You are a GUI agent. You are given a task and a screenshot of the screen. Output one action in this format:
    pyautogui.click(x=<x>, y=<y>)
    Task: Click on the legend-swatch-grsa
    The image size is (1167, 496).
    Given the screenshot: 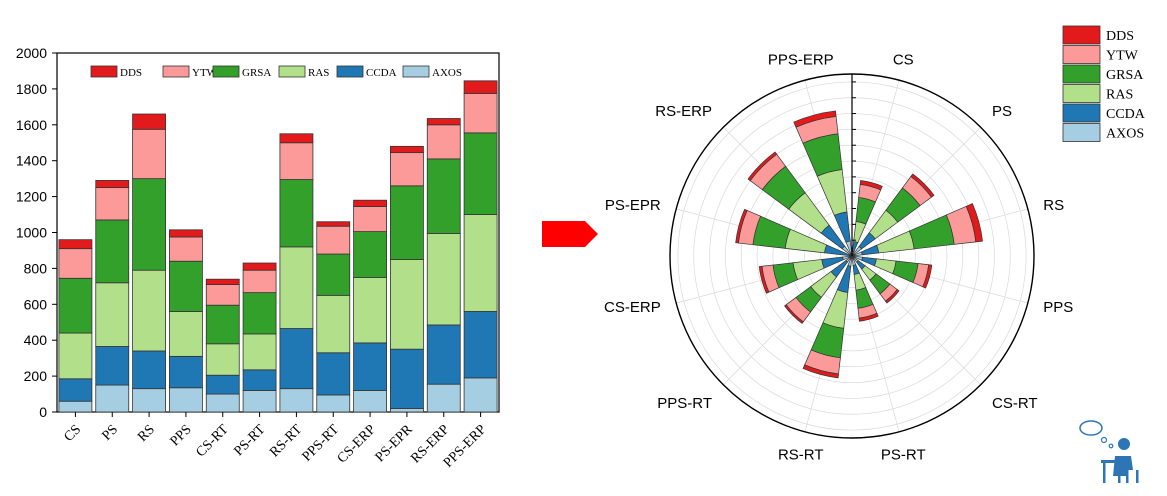 What is the action you would take?
    pyautogui.click(x=226, y=71)
    